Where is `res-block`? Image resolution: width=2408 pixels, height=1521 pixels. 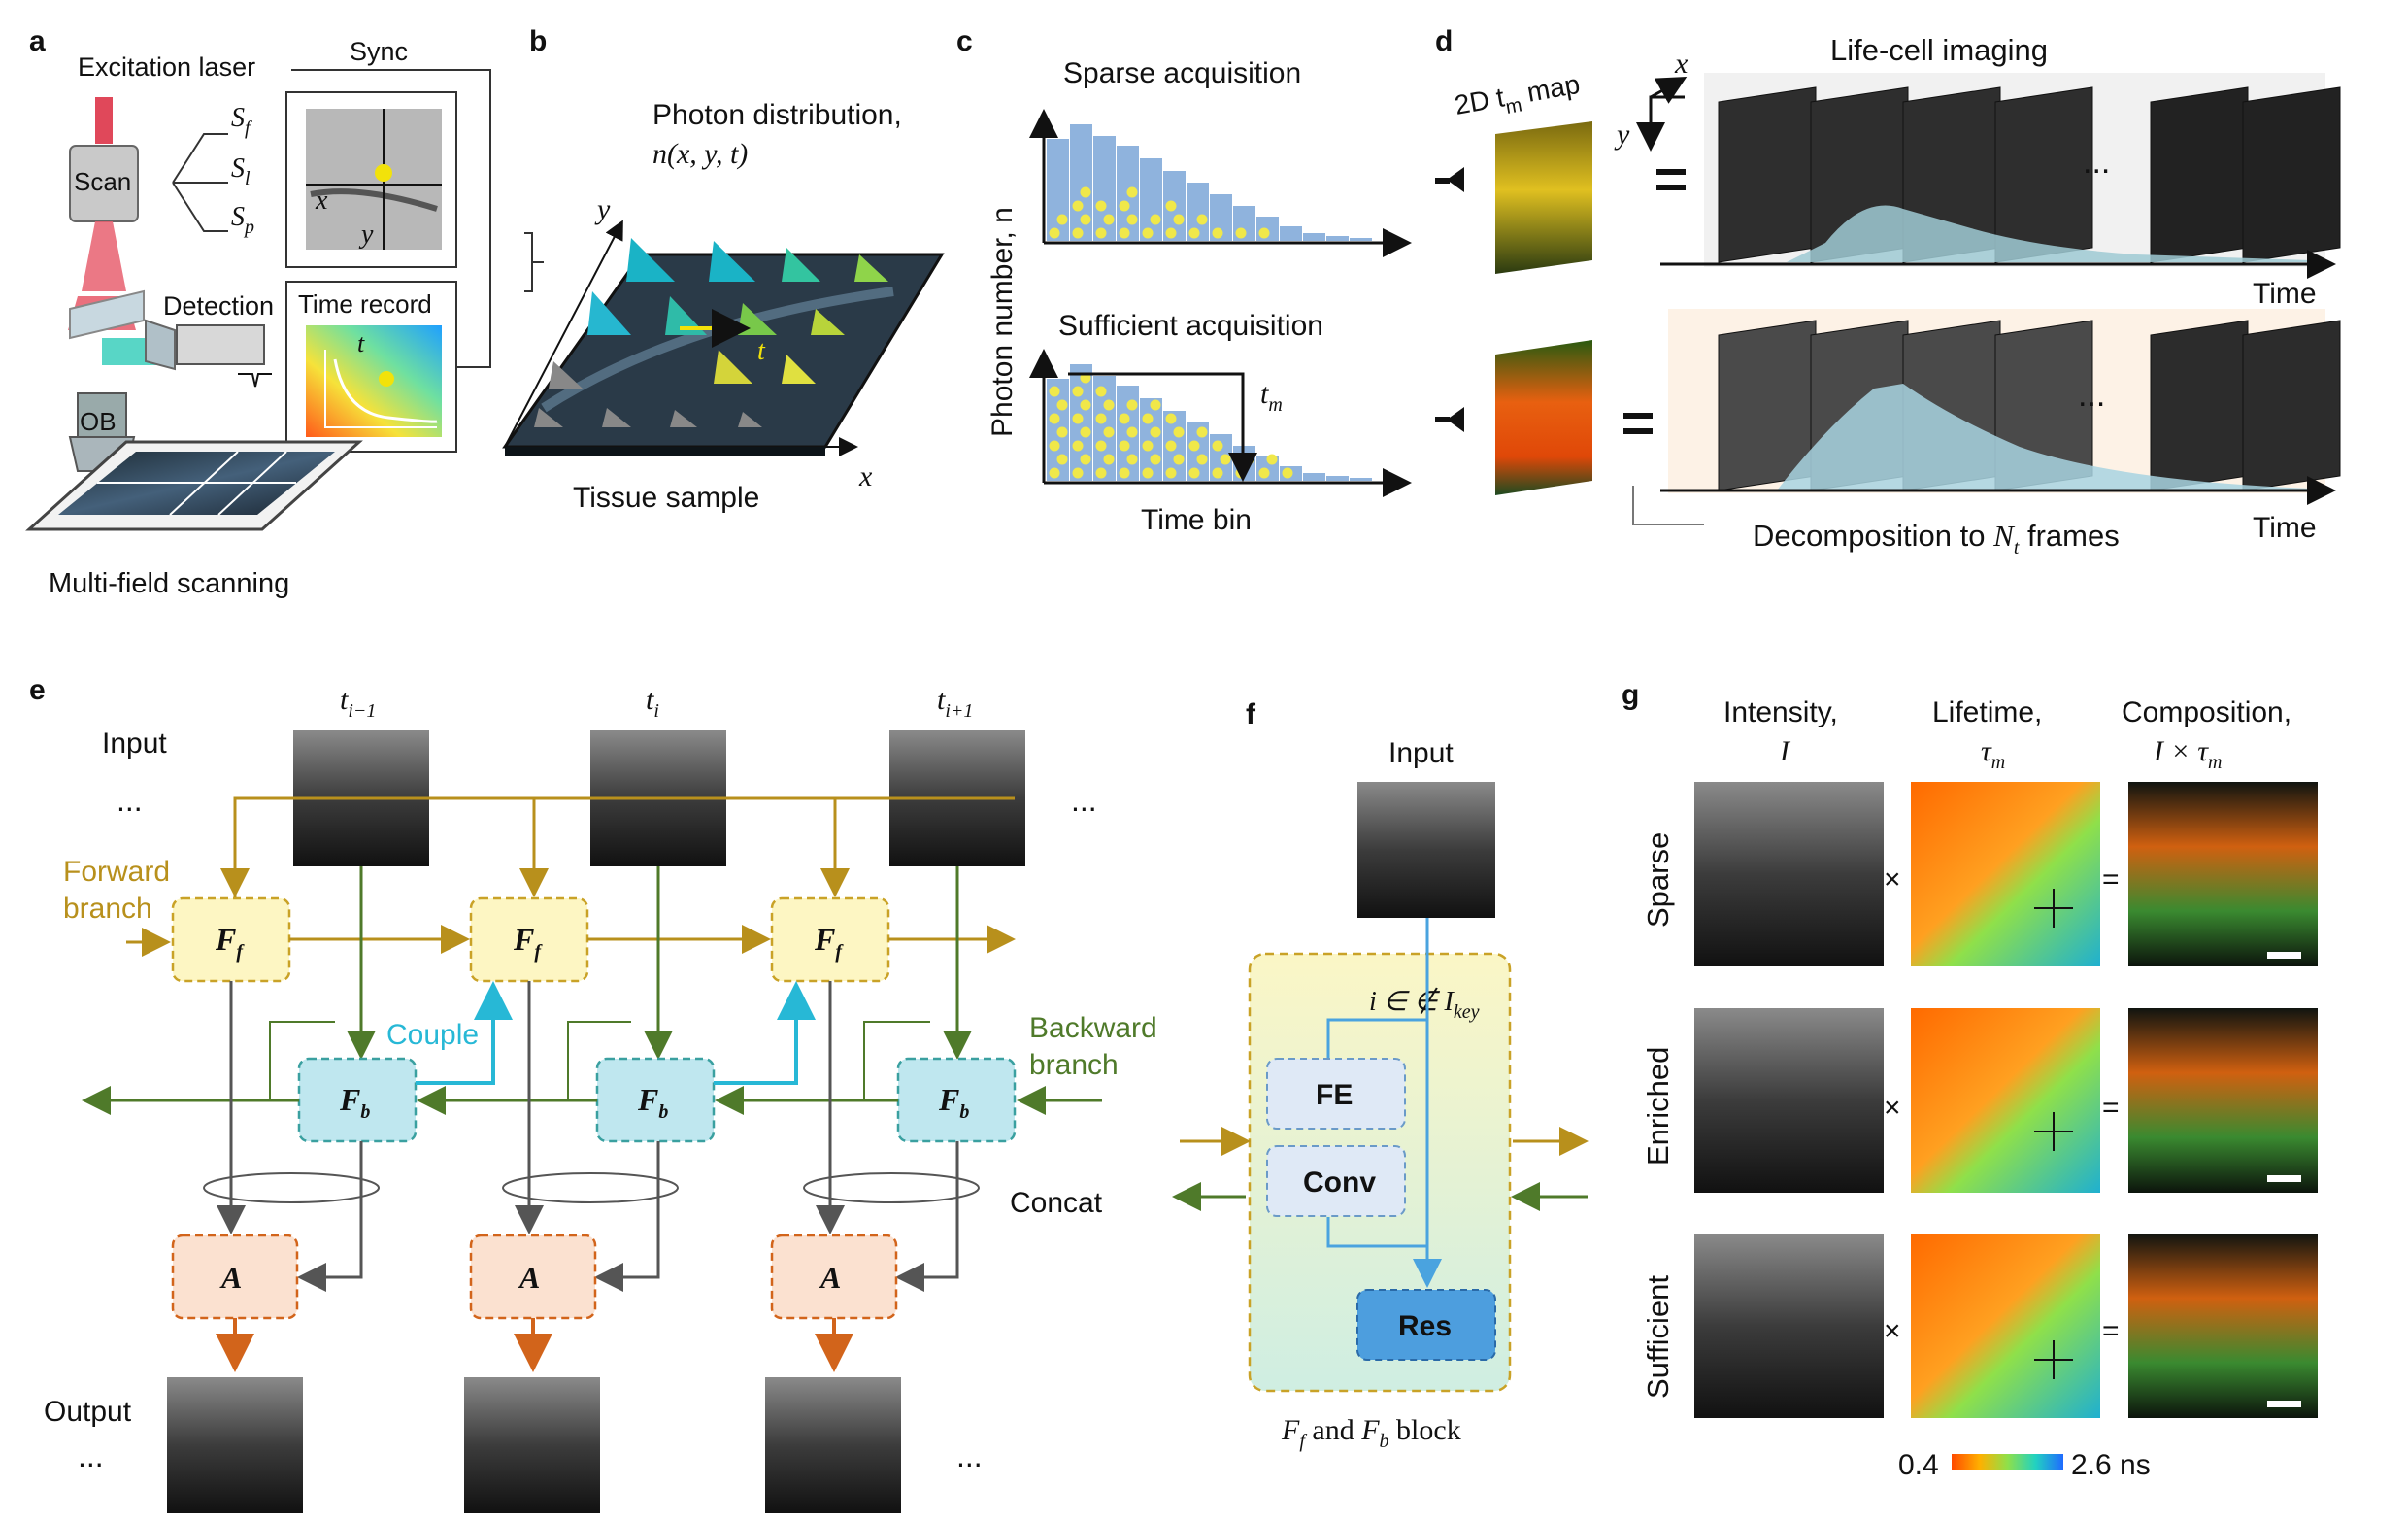
res-block is located at coordinates (1426, 1325).